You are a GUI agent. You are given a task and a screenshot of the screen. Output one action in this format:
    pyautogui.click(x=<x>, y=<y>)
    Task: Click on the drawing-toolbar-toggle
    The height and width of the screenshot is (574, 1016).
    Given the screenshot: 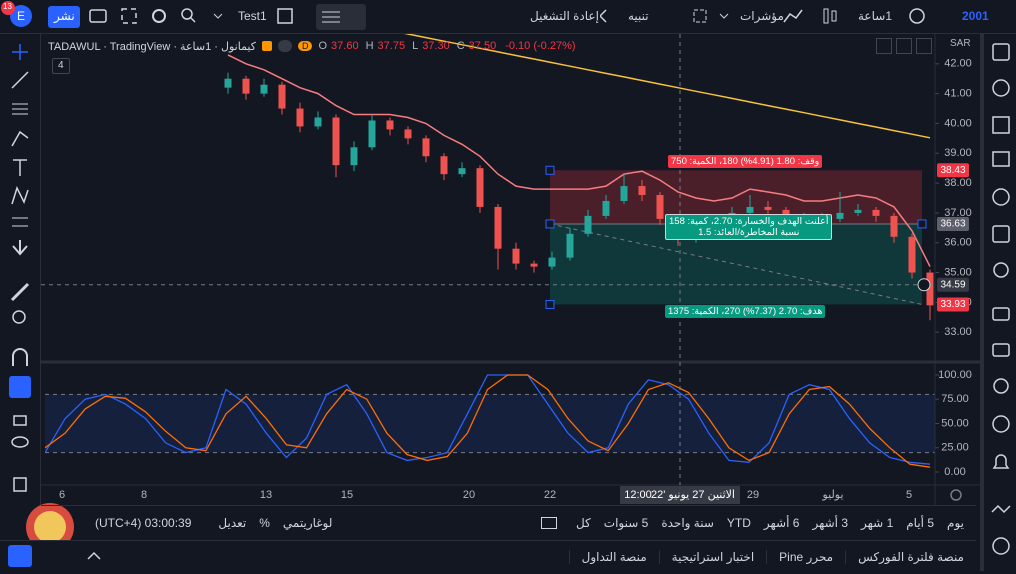 What is the action you would take?
    pyautogui.click(x=341, y=17)
    